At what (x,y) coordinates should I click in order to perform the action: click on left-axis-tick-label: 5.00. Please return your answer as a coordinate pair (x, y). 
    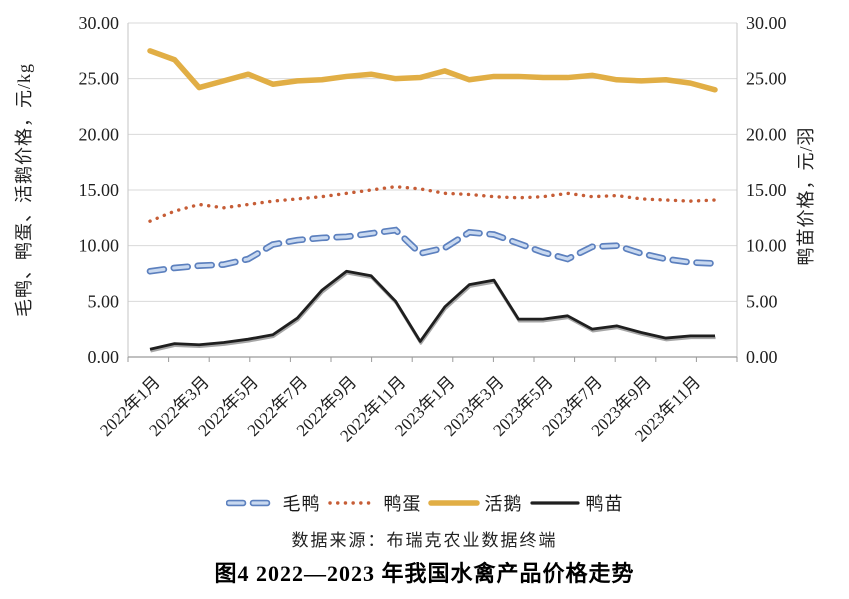
    Looking at the image, I should click on (104, 301).